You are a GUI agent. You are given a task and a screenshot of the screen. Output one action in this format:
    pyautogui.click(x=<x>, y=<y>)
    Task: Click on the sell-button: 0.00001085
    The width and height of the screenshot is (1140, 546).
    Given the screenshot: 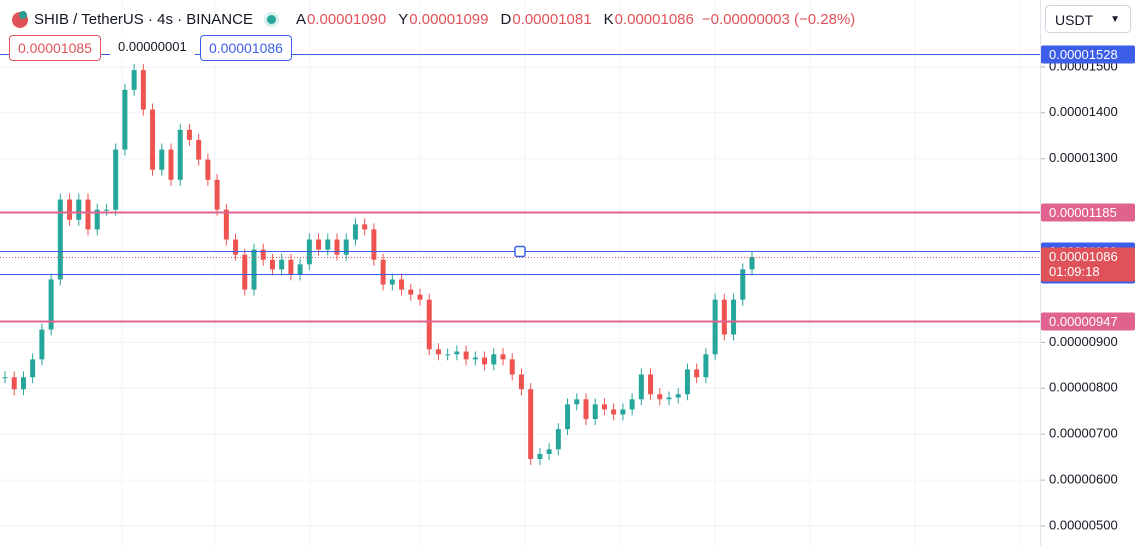 What is the action you would take?
    pyautogui.click(x=55, y=48)
    